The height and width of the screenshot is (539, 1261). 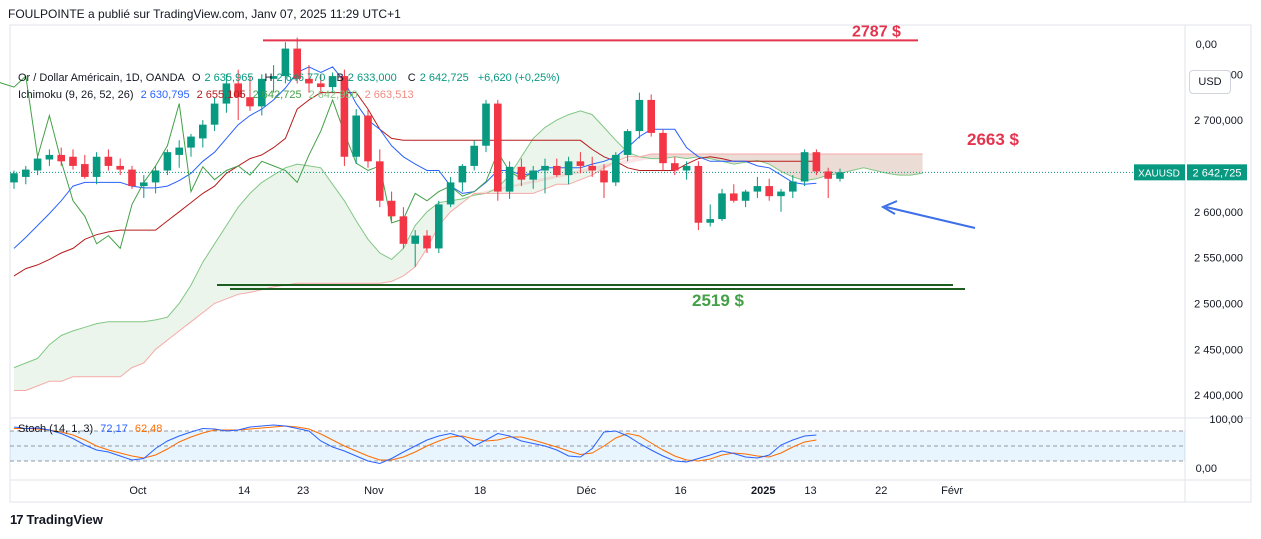 I want to click on time-tick-label: Oct, so click(x=137, y=491).